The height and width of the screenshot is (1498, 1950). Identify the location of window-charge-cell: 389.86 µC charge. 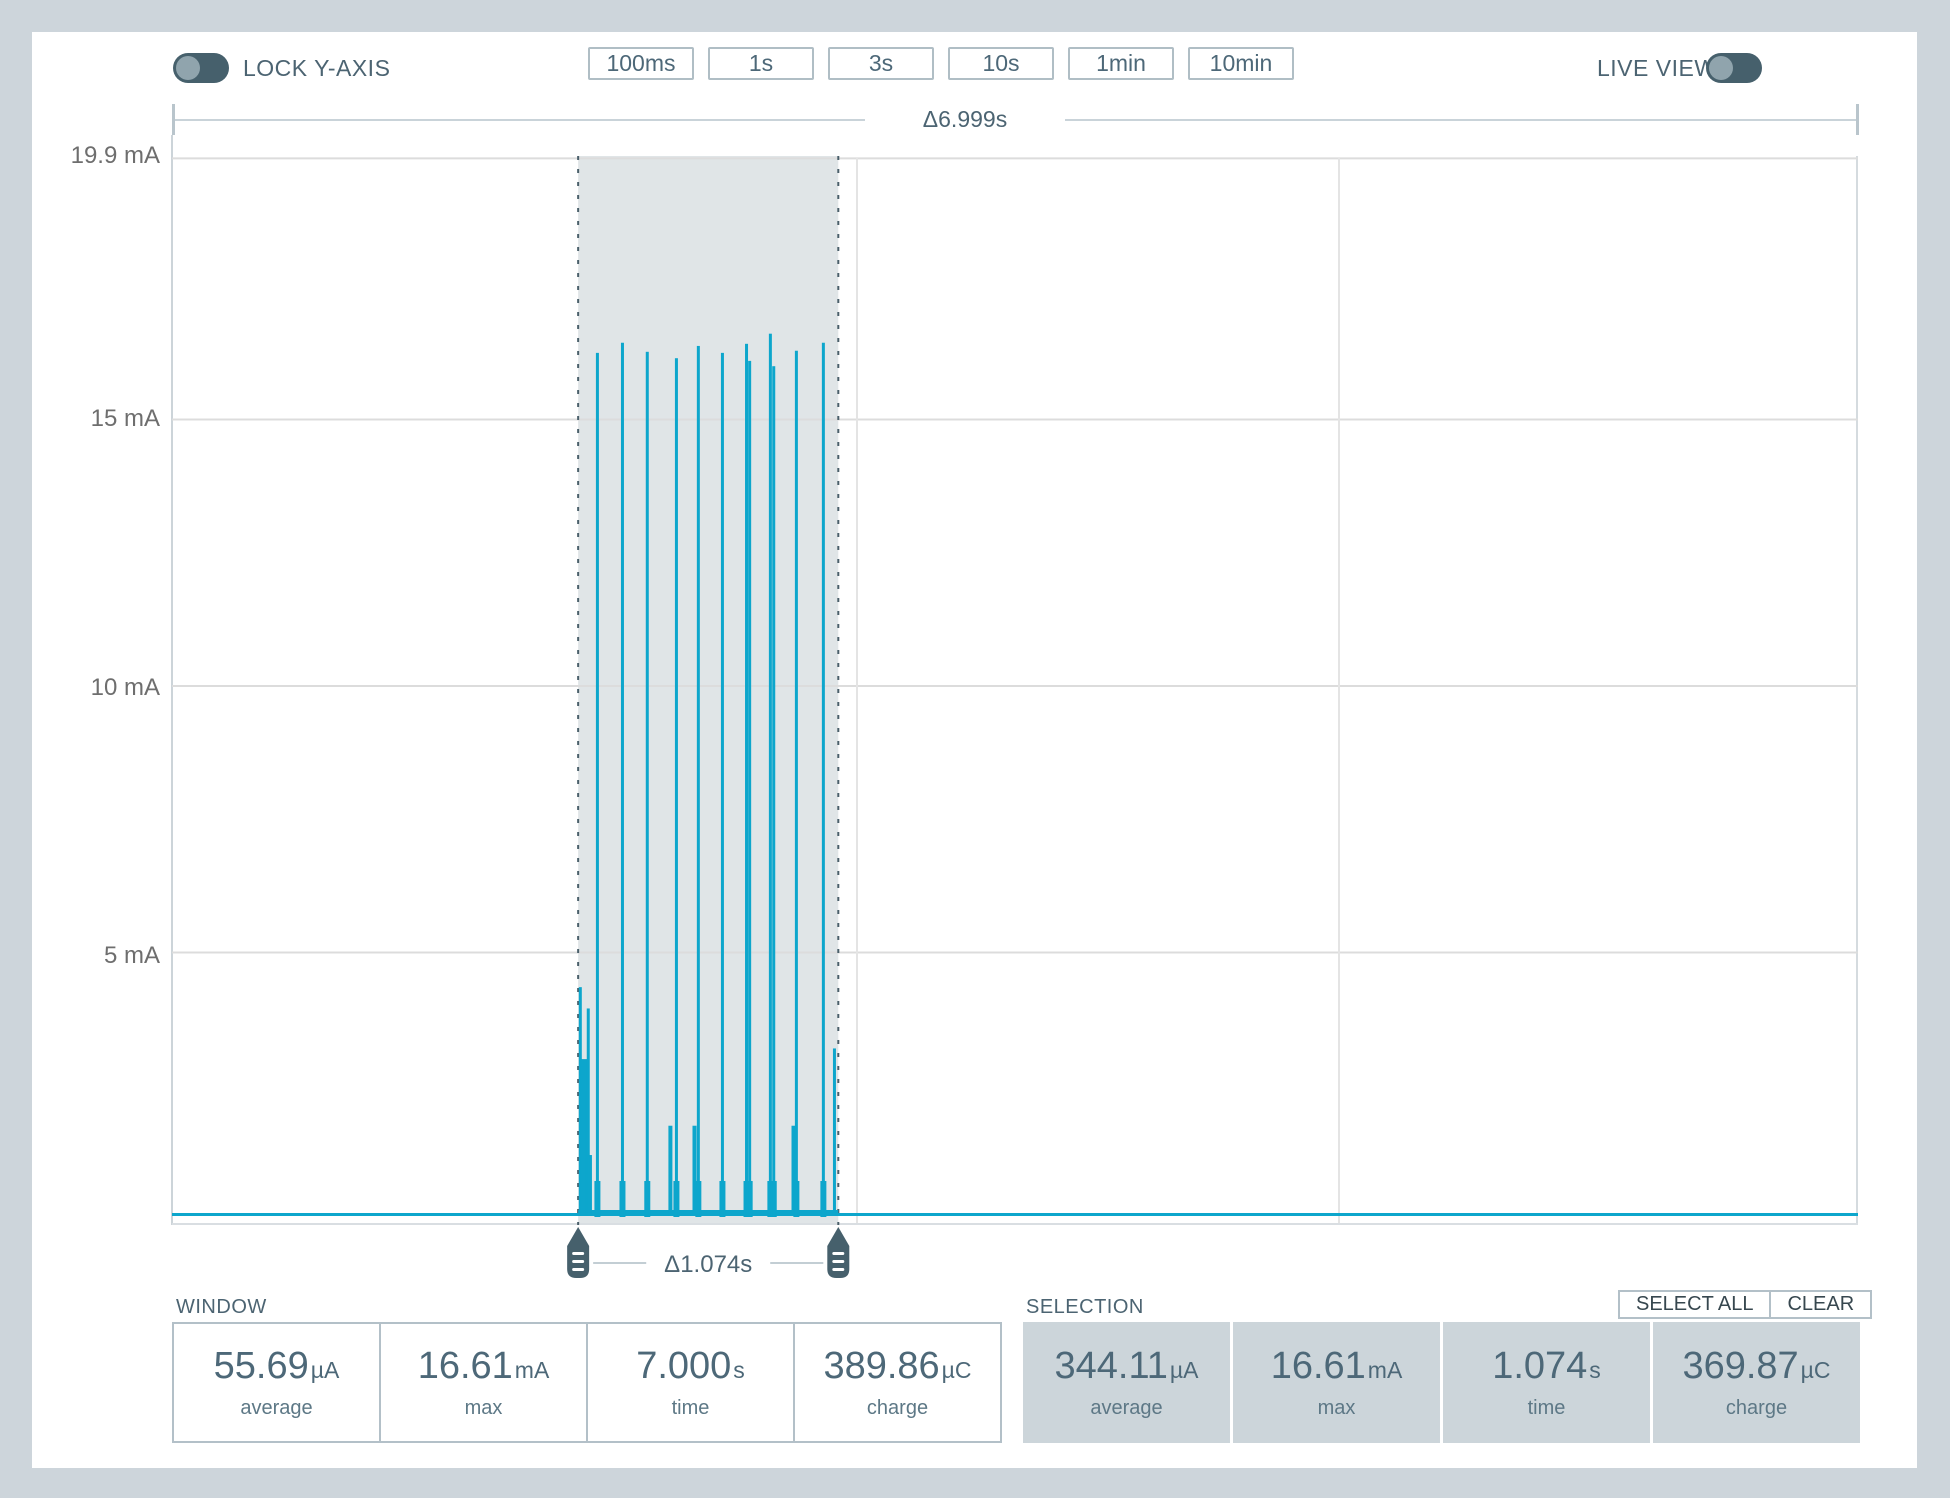
(896, 1382).